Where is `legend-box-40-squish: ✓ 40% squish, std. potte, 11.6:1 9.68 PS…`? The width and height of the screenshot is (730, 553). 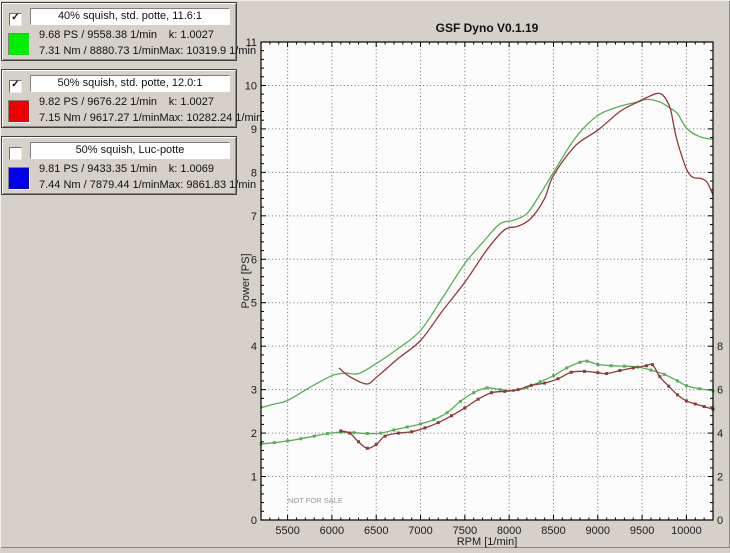
legend-box-40-squish: ✓ 40% squish, std. potte, 11.6:1 9.68 PS… is located at coordinates (128, 31).